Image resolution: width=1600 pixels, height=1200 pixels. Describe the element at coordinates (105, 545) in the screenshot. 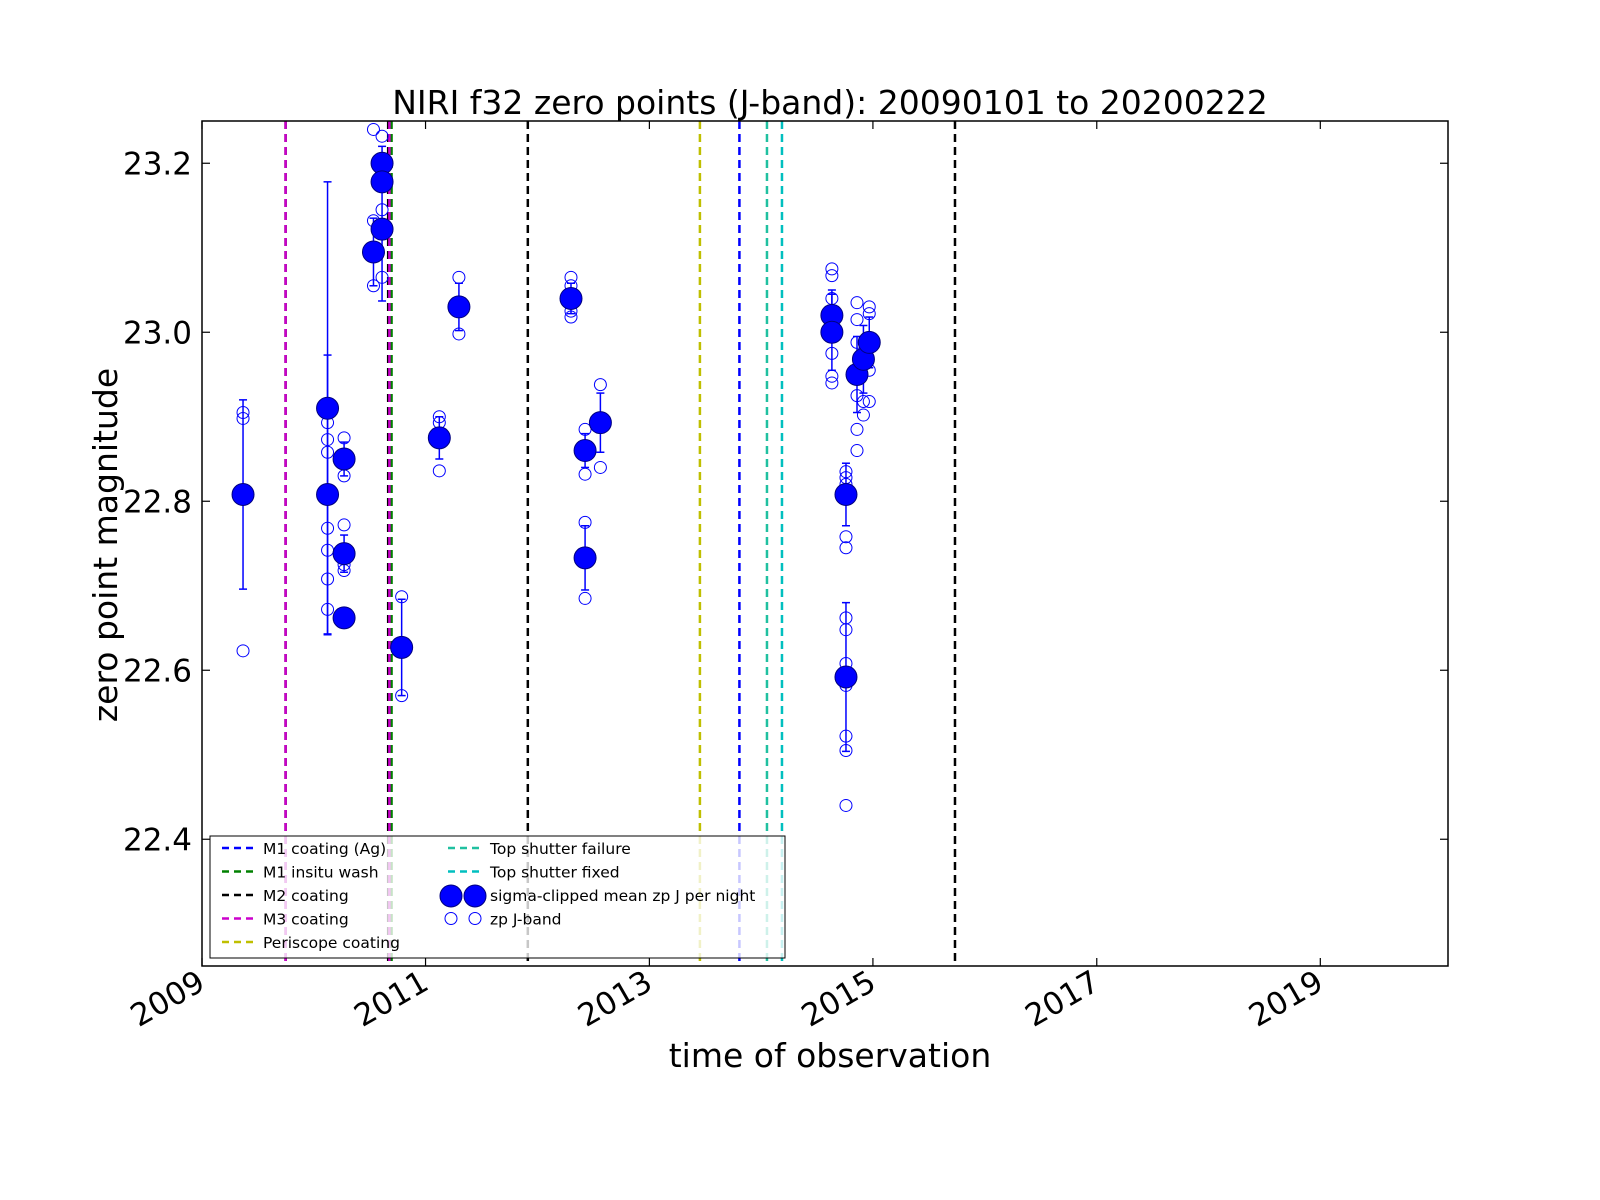

I see `y-axis-label: zero point magnitude` at that location.